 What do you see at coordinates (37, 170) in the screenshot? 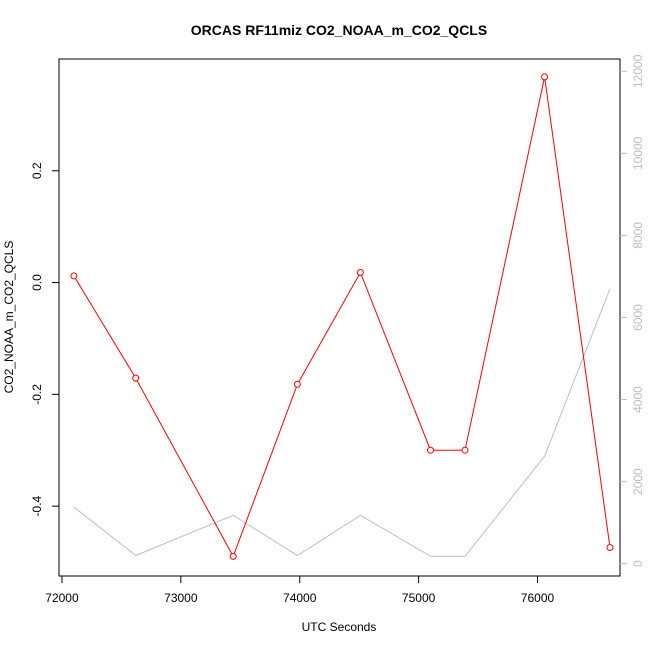
I see `y-tick-label: 0.2` at bounding box center [37, 170].